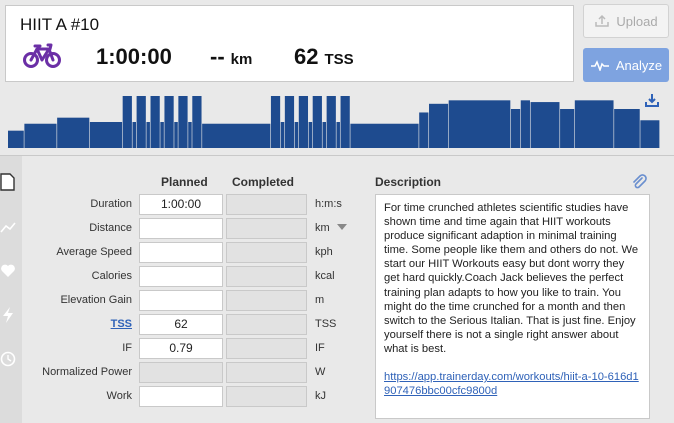  I want to click on upload-button: Upload, so click(626, 21).